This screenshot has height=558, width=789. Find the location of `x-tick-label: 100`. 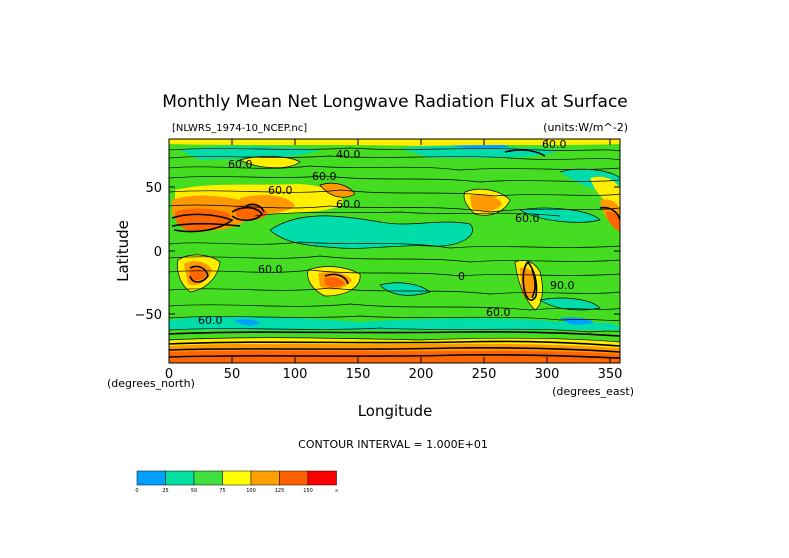

x-tick-label: 100 is located at coordinates (295, 374).